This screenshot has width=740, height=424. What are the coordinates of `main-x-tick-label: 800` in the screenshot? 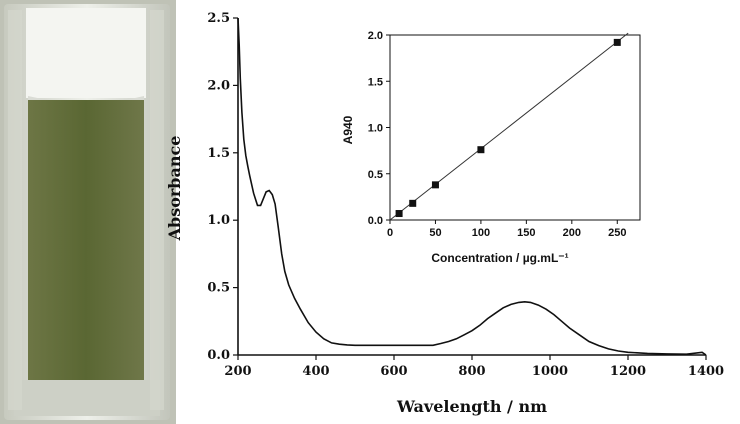 It's located at (471, 371).